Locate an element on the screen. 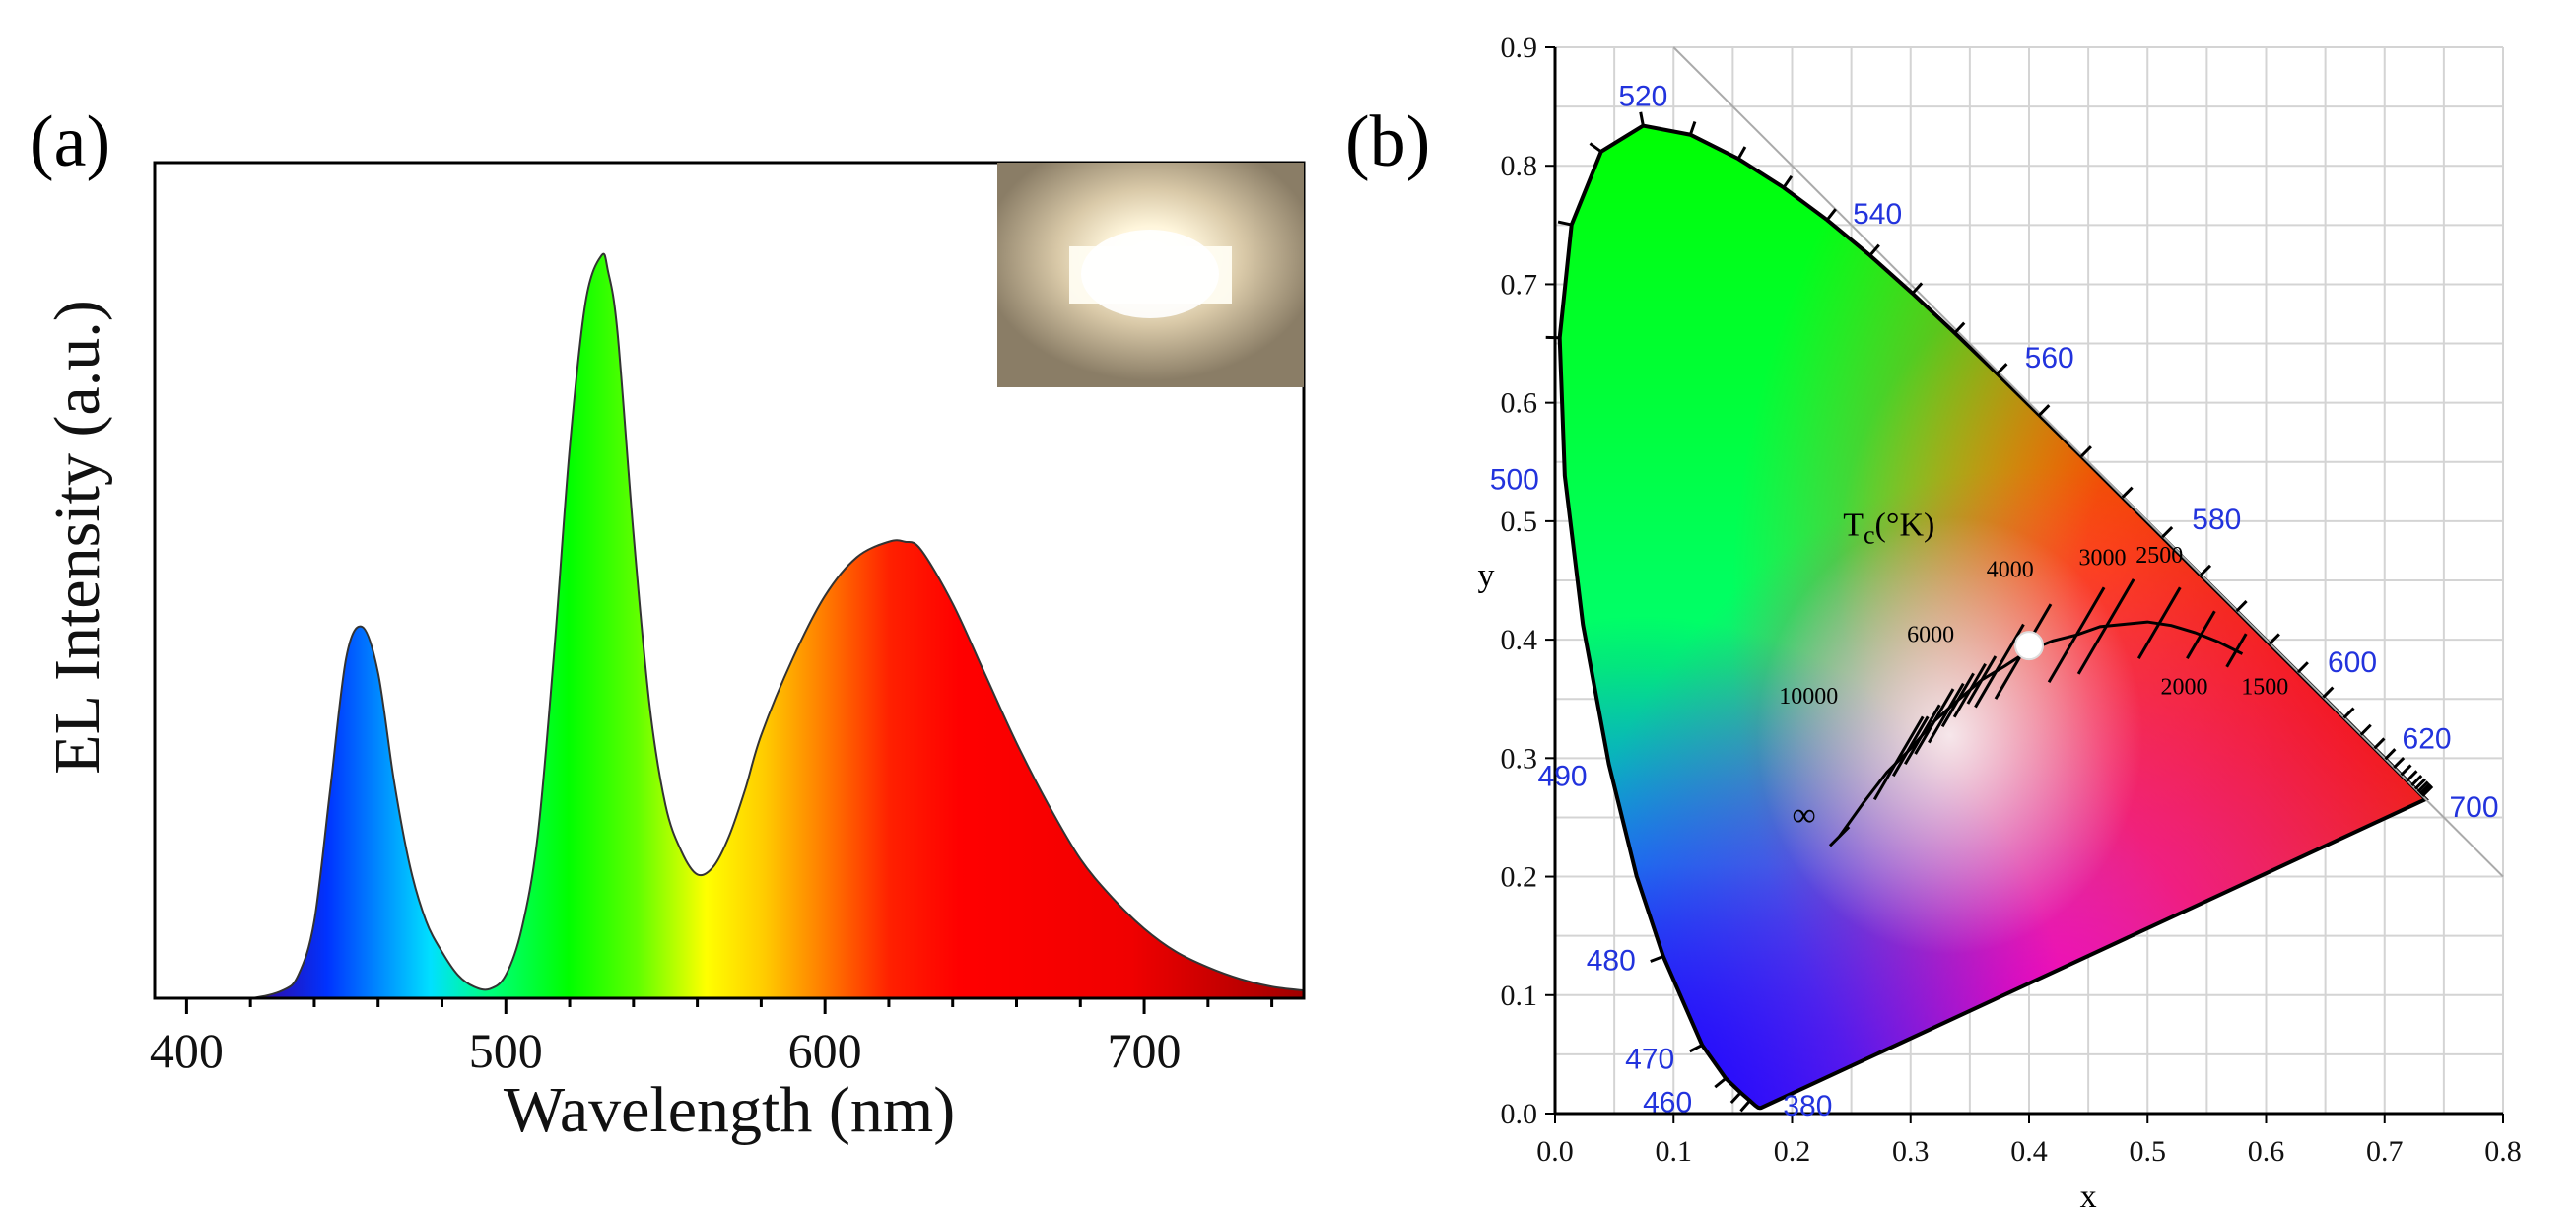 This screenshot has width=2576, height=1219. x-axis-label-a: Wavelength (nm) is located at coordinates (729, 1110).